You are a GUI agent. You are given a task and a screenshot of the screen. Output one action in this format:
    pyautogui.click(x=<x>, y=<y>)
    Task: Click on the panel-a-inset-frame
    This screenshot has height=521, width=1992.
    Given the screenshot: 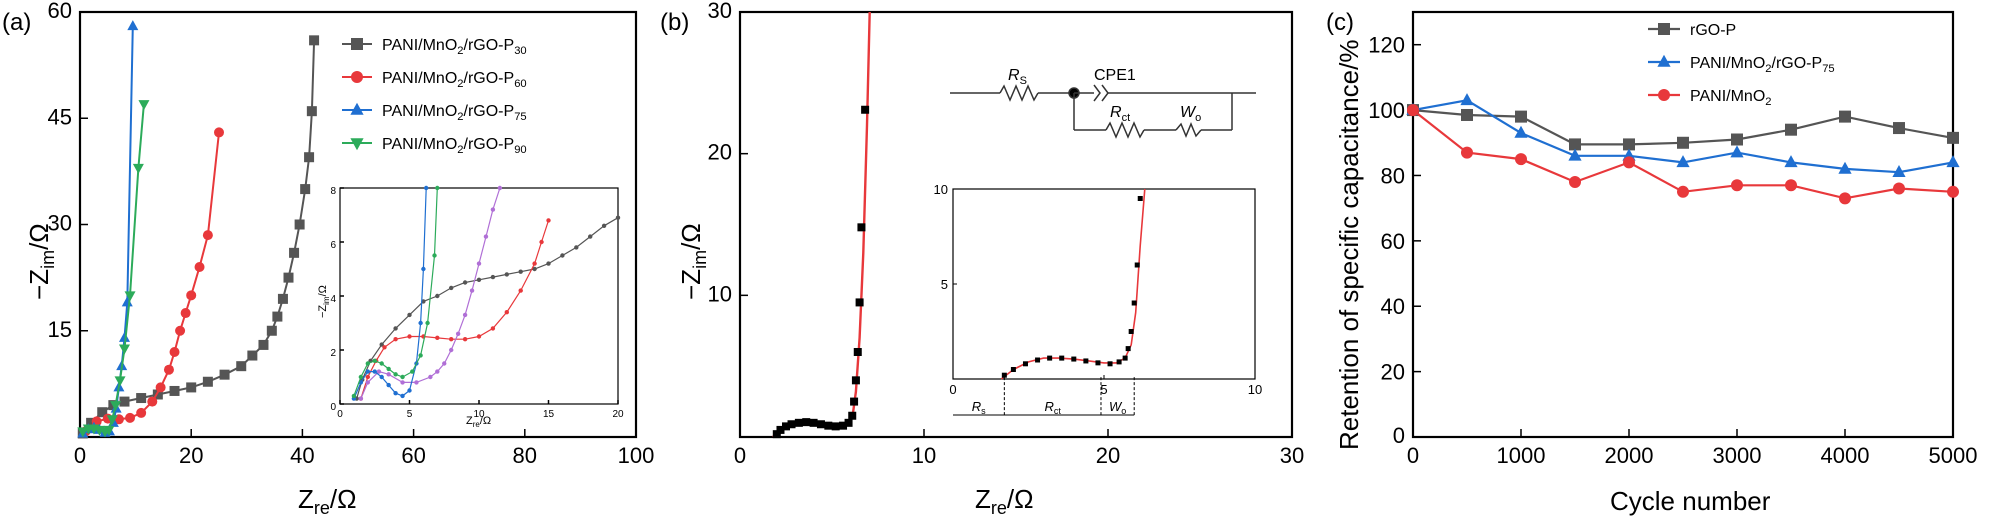 What is the action you would take?
    pyautogui.click(x=479, y=296)
    